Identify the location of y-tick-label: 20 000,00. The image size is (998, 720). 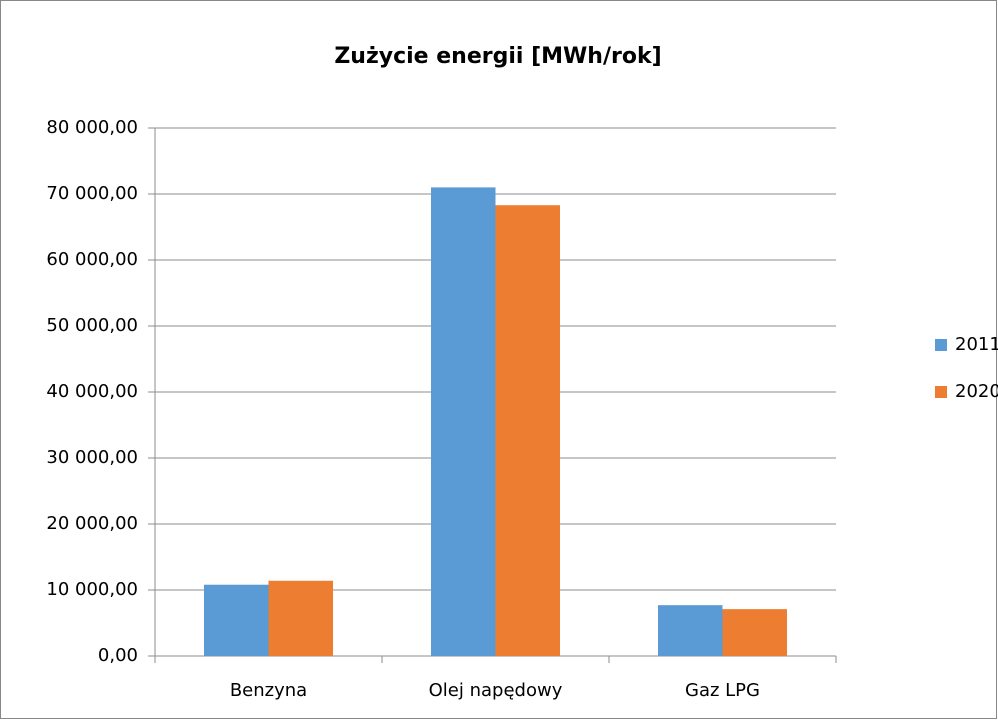
(92, 523).